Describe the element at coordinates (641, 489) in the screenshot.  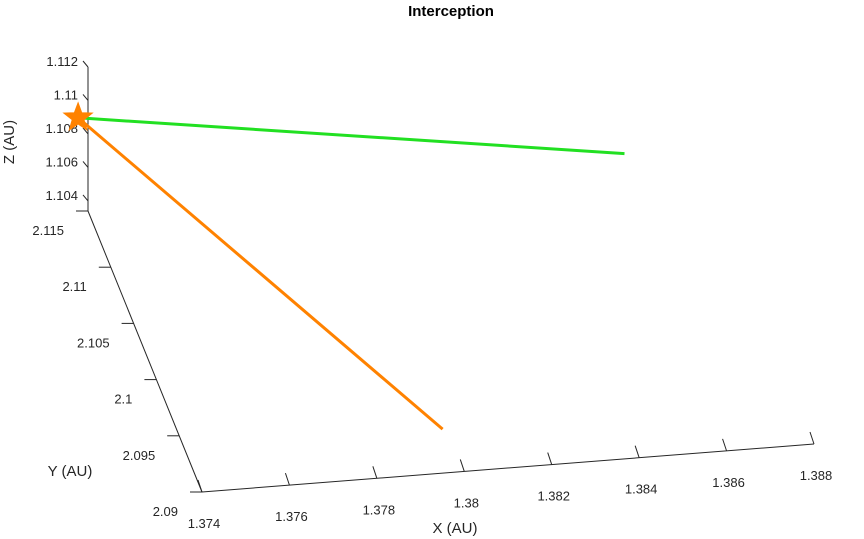
I see `x-tick-label: 1.384` at that location.